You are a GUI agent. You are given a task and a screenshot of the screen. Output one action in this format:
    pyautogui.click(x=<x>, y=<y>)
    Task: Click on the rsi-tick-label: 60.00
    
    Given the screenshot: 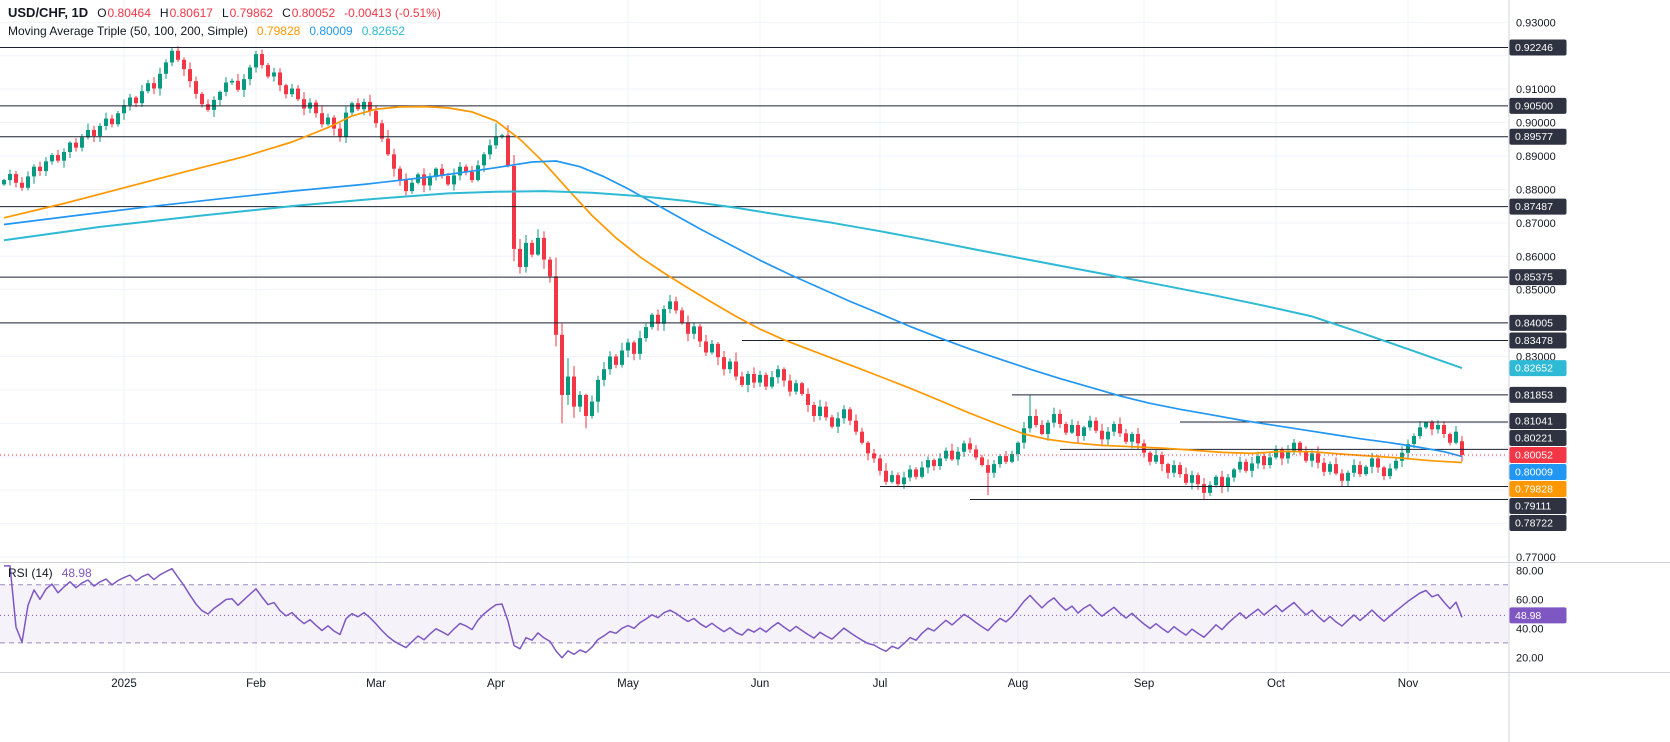 What is the action you would take?
    pyautogui.click(x=1530, y=600)
    